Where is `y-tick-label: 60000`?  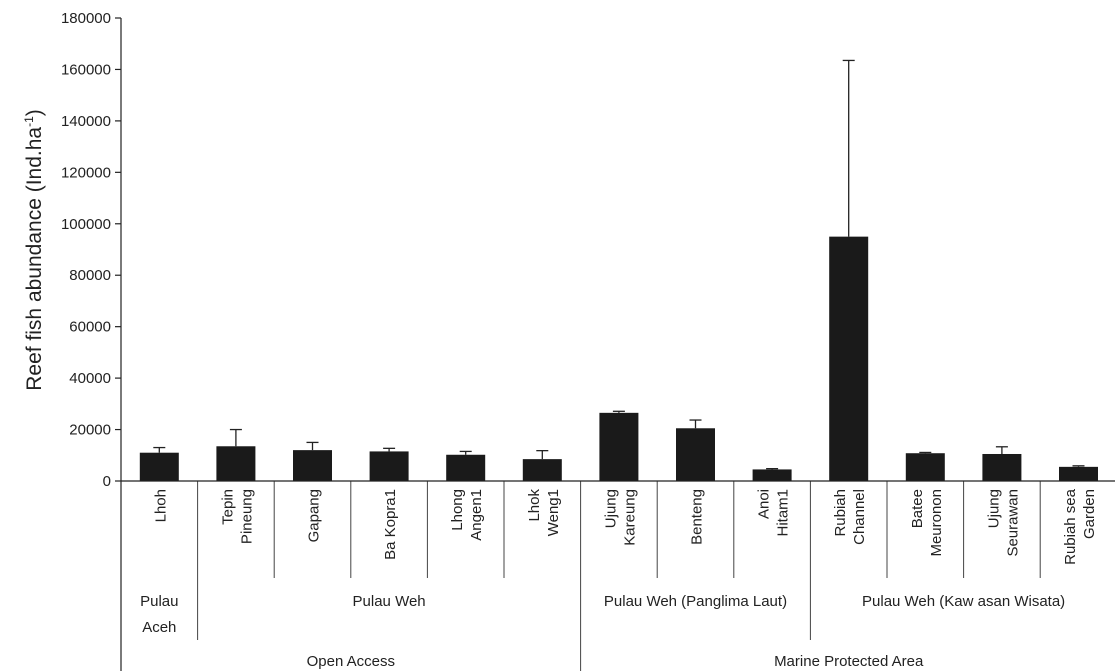
y-tick-label: 60000 is located at coordinates (90, 327).